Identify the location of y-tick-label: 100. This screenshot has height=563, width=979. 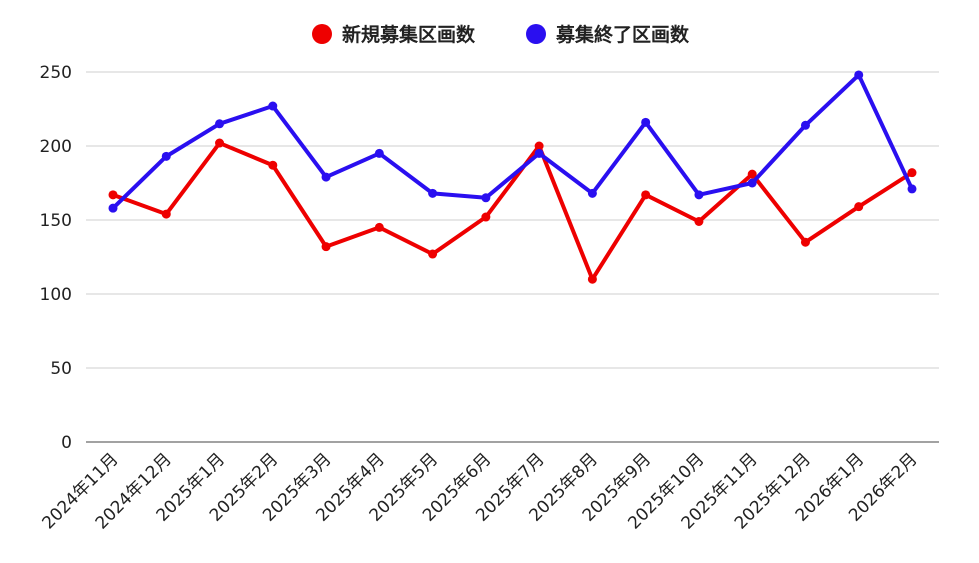
(56, 295).